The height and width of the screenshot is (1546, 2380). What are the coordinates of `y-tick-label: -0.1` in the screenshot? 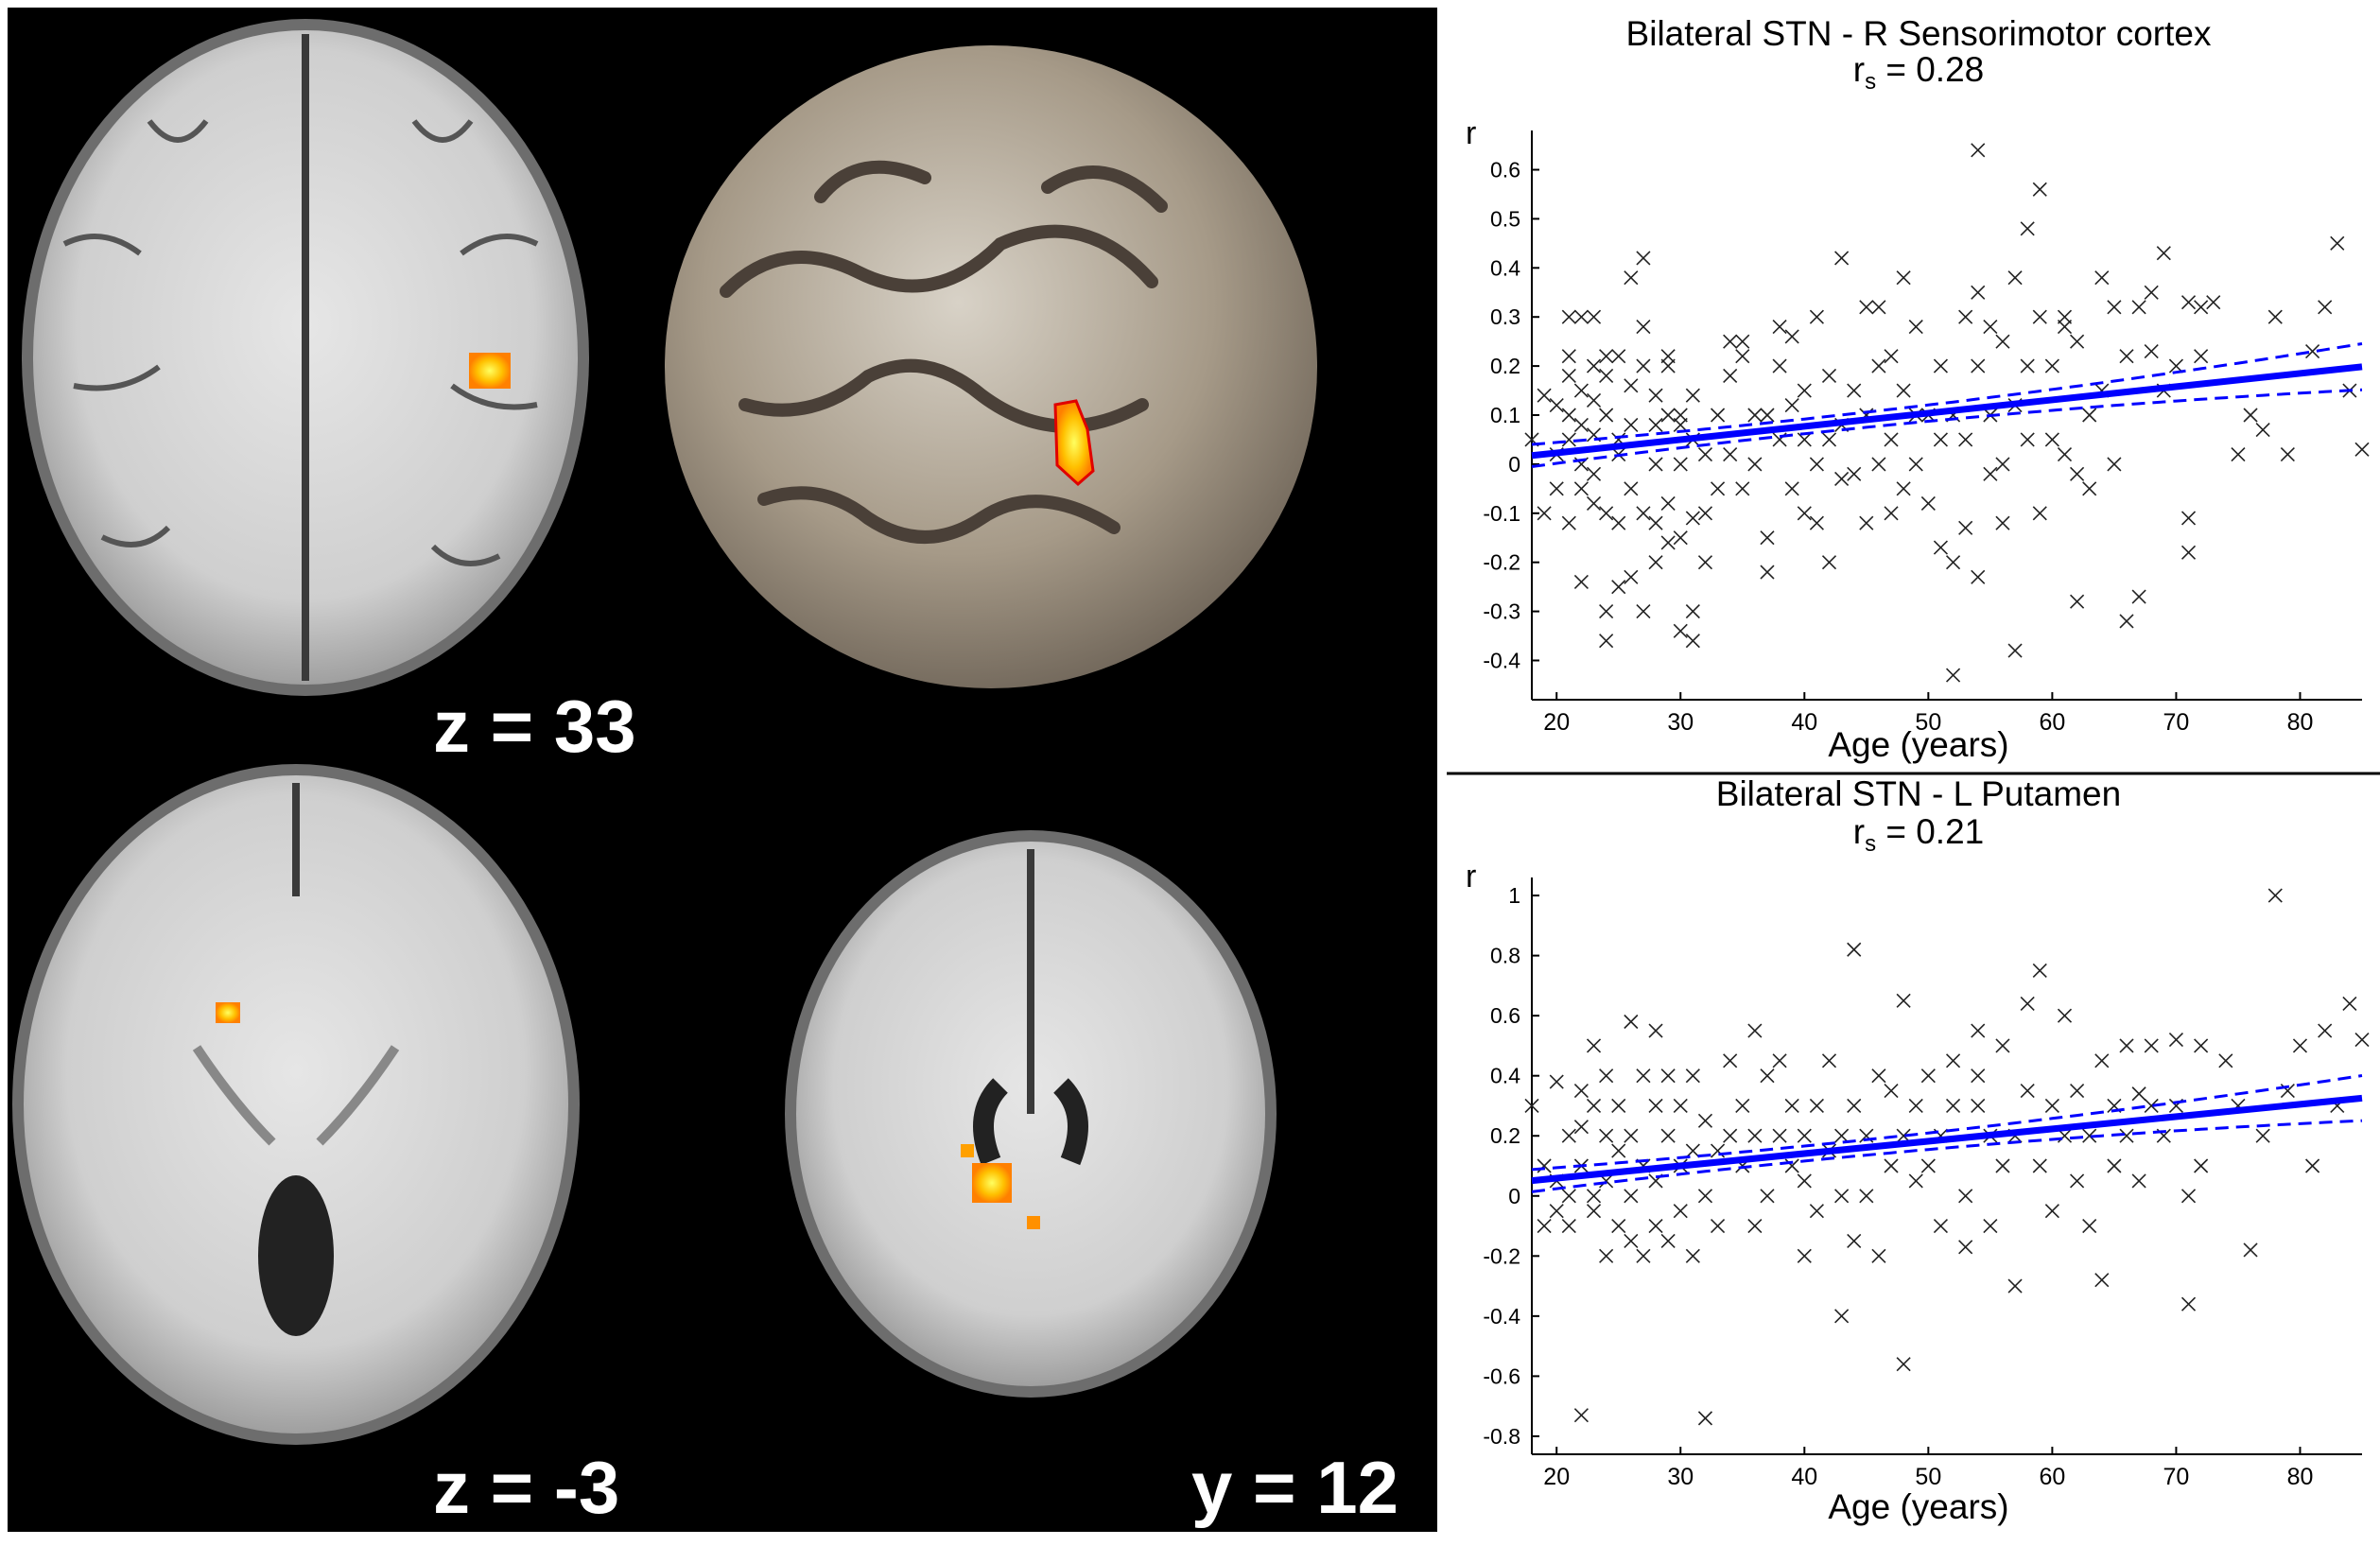 It's located at (1501, 513).